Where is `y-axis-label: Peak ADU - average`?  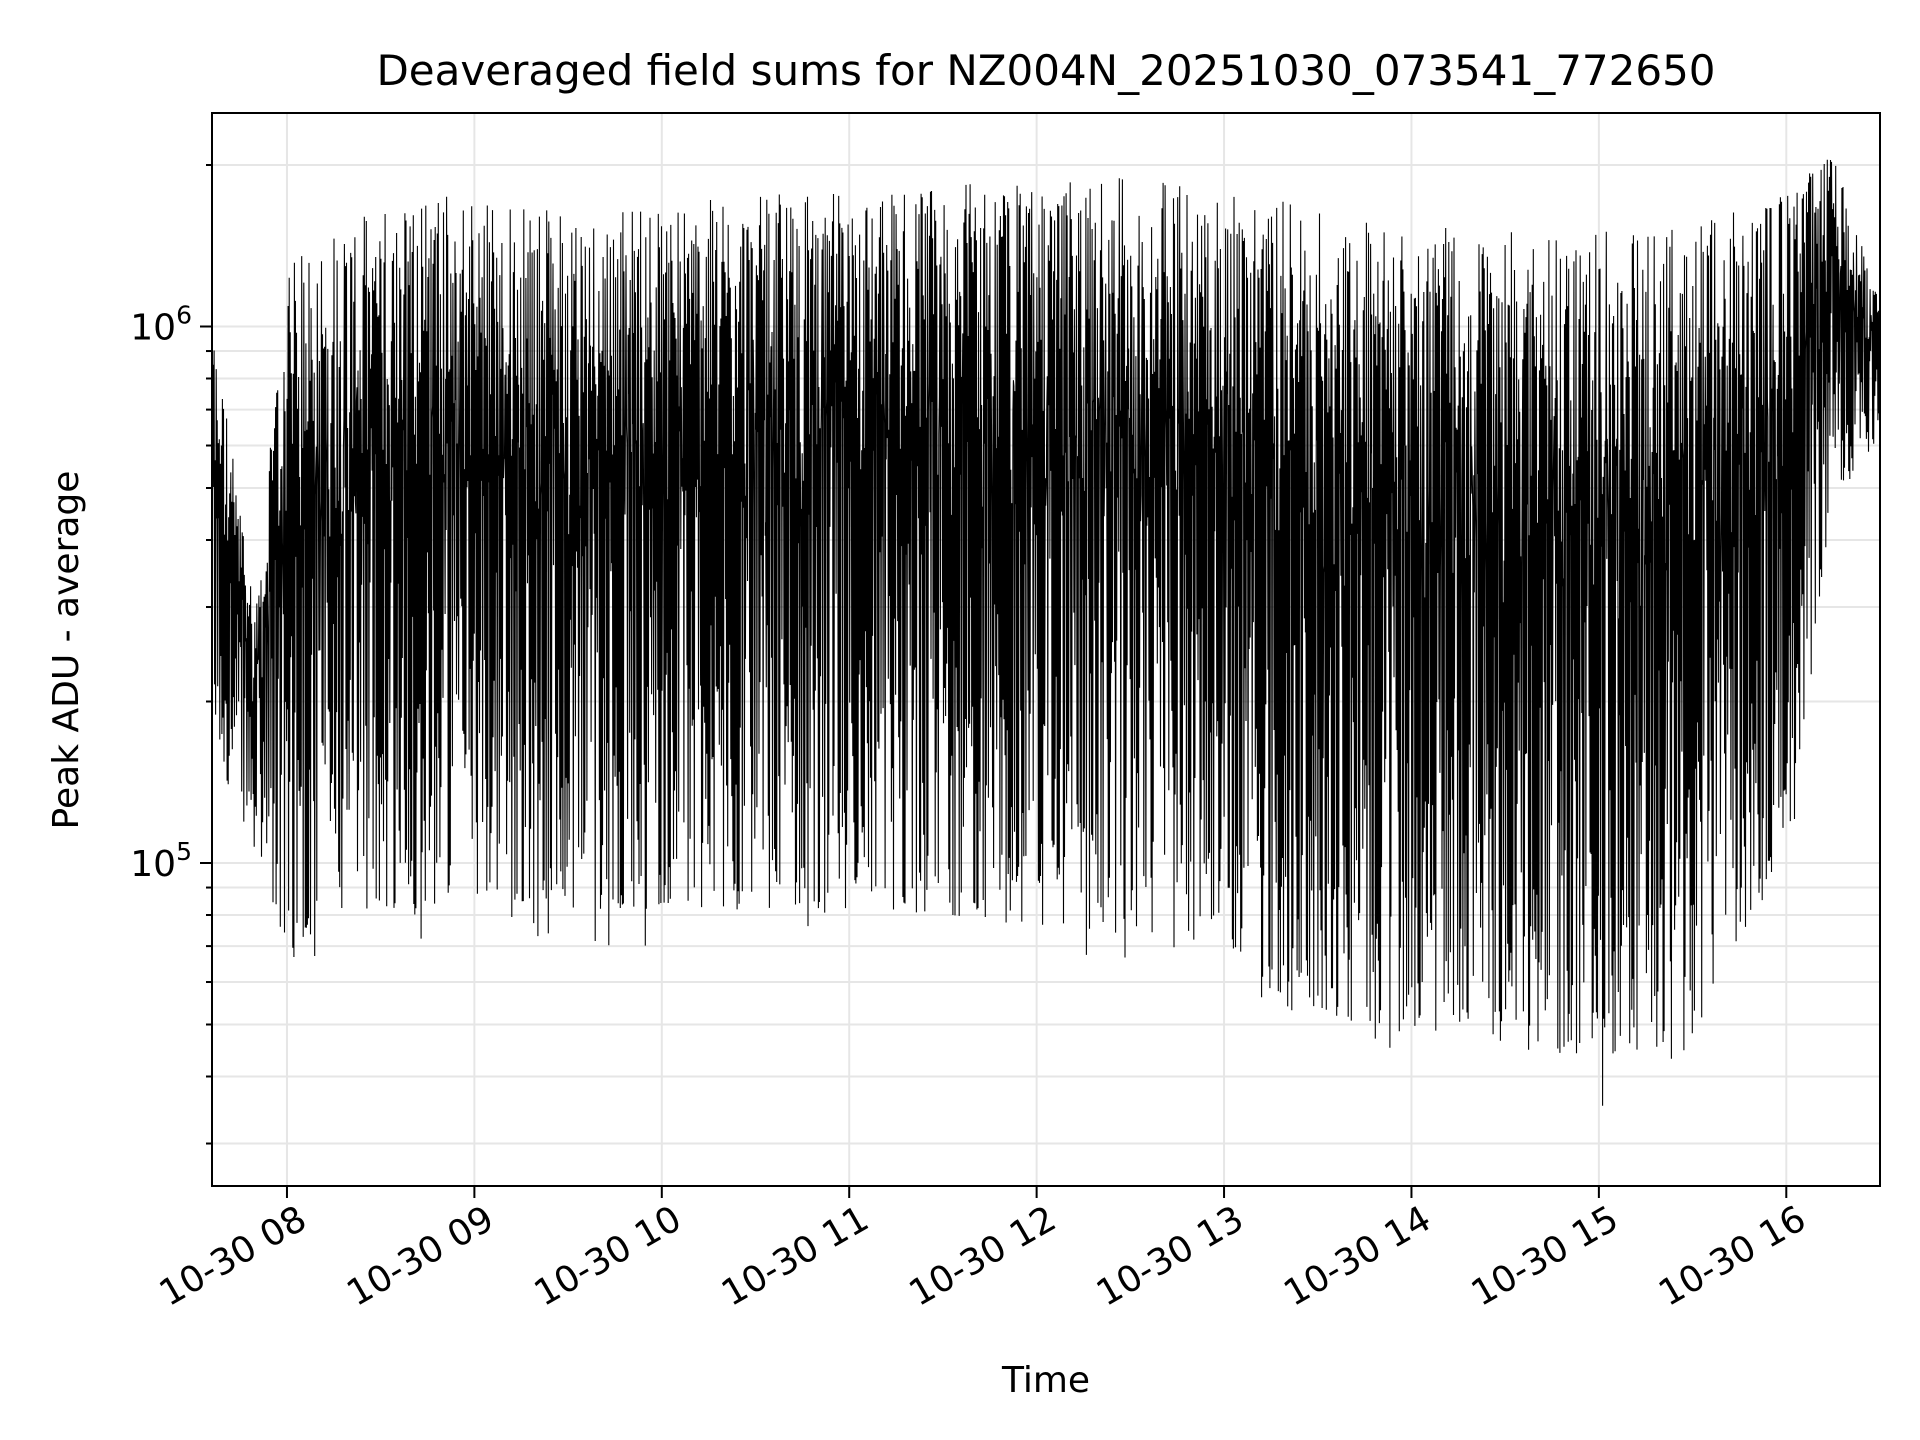
y-axis-label: Peak ADU - average is located at coordinates (66, 650).